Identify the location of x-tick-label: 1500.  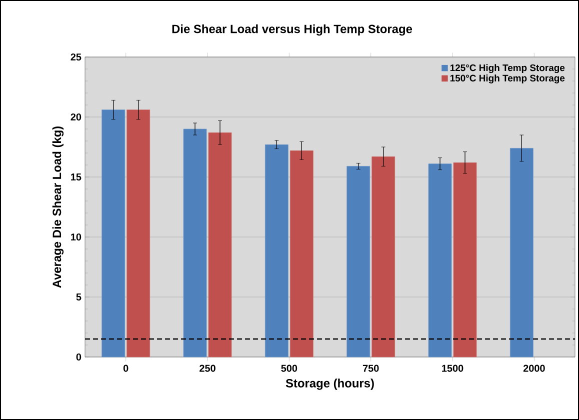
(453, 368).